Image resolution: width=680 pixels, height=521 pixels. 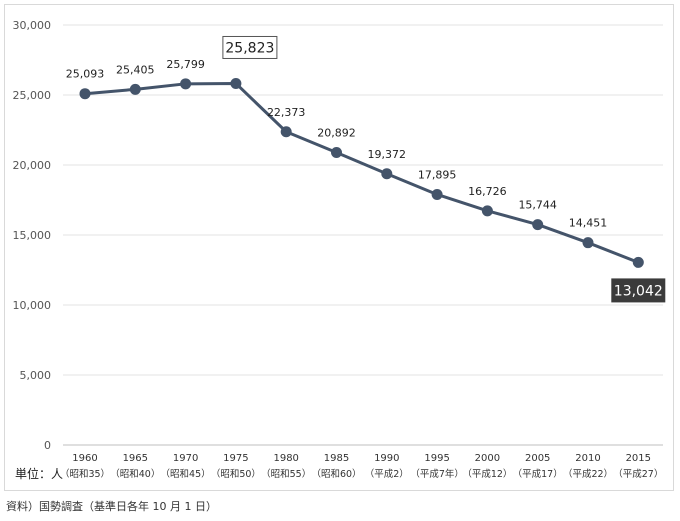 I want to click on x-tick-sublabel: （昭和45）, so click(x=186, y=474).